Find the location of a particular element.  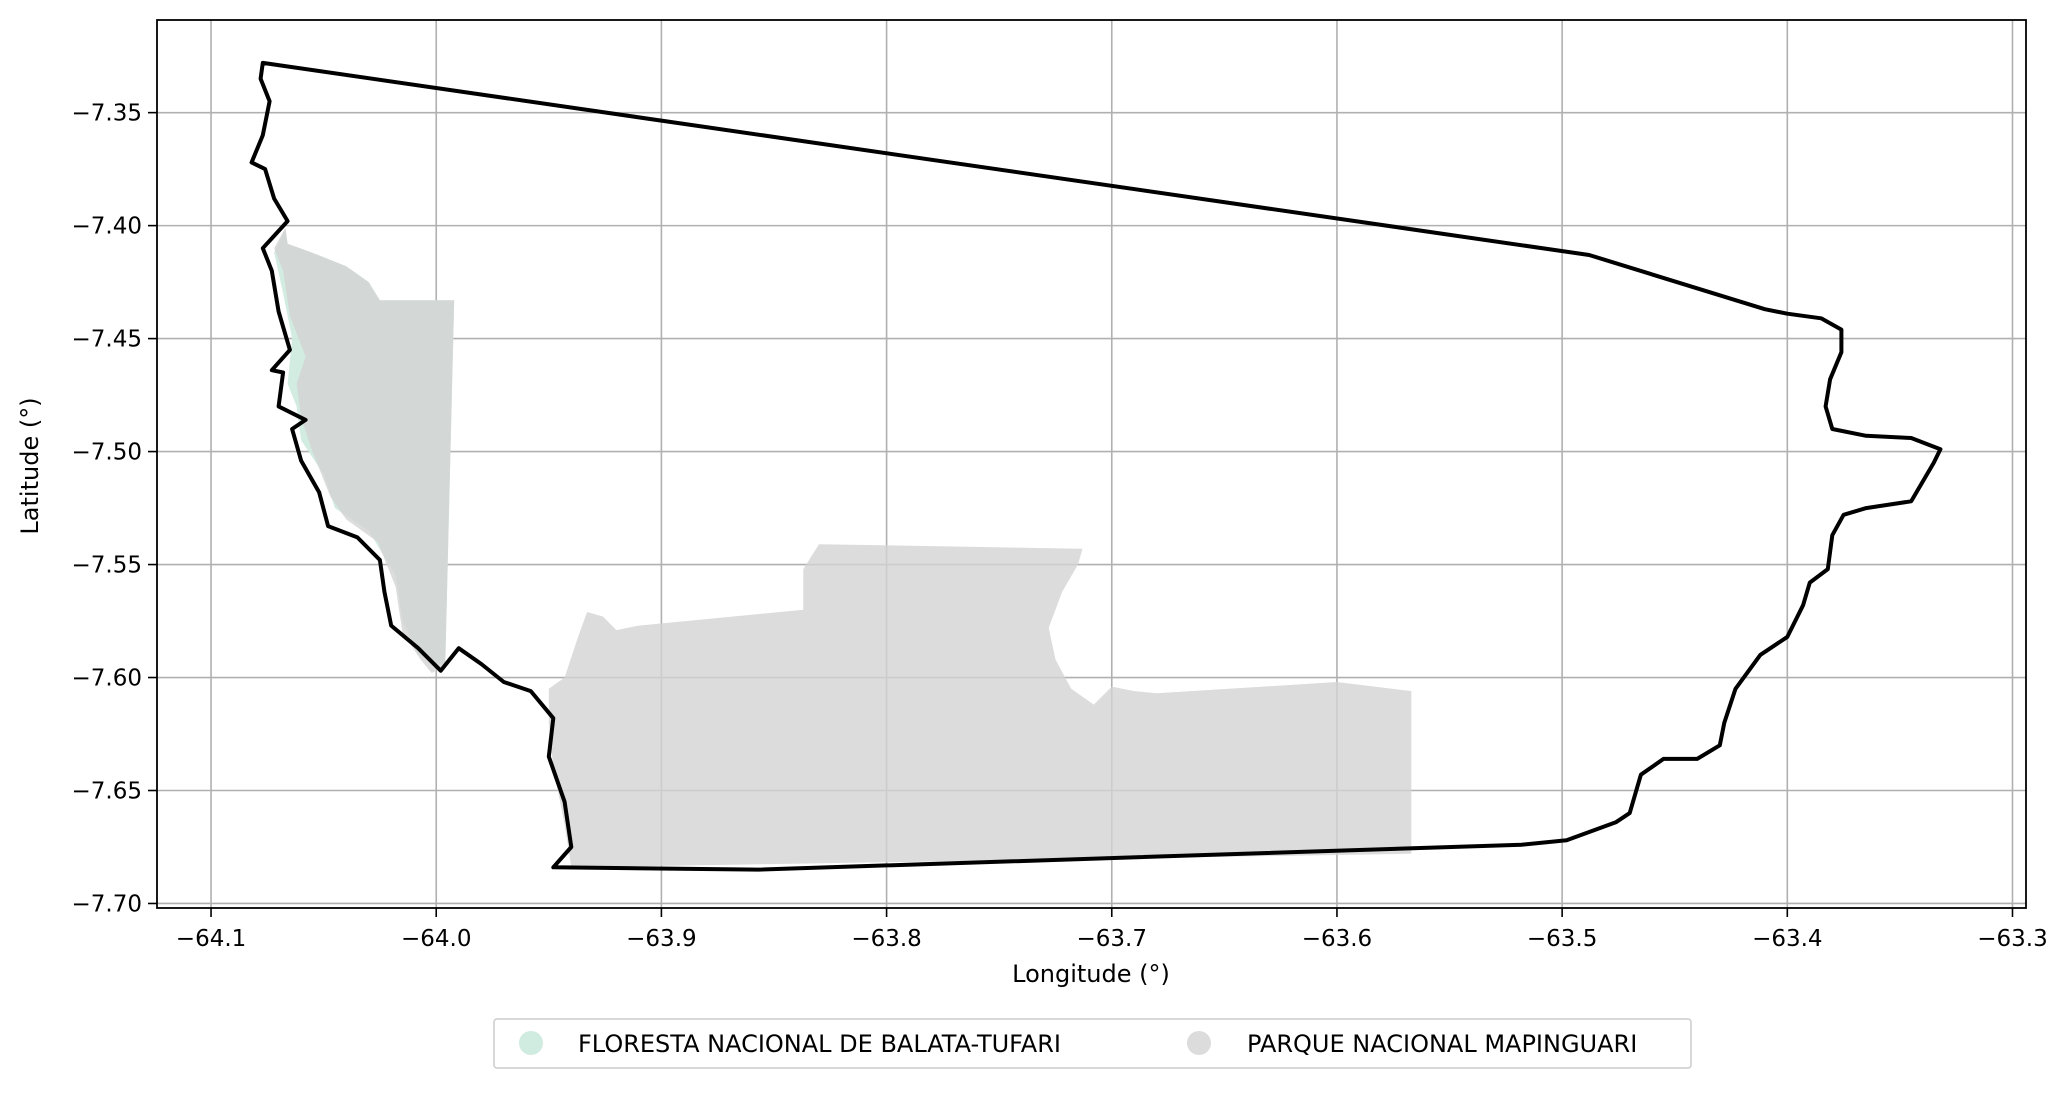

y-axis-title: Latitude (°) is located at coordinates (30, 465).